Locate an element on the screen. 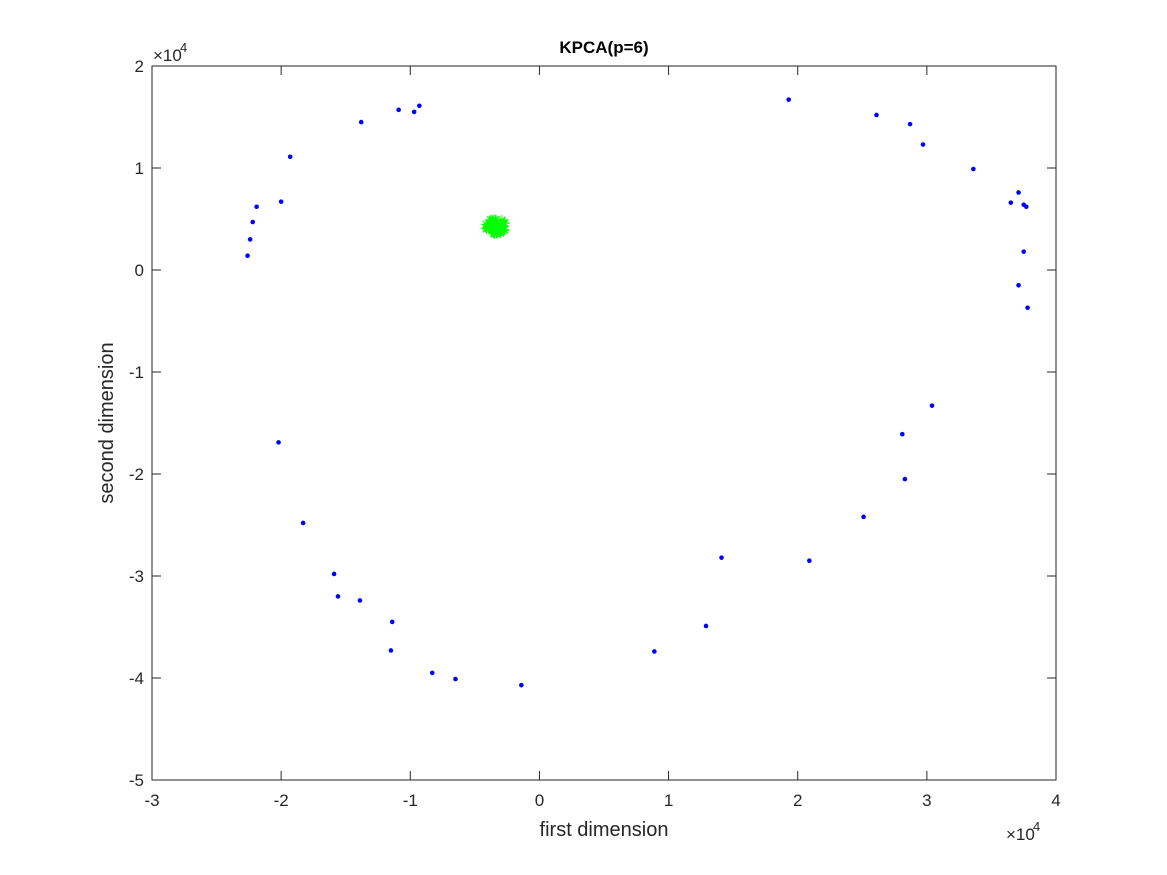 The image size is (1167, 875). y-tick-label: 1 is located at coordinates (139, 168).